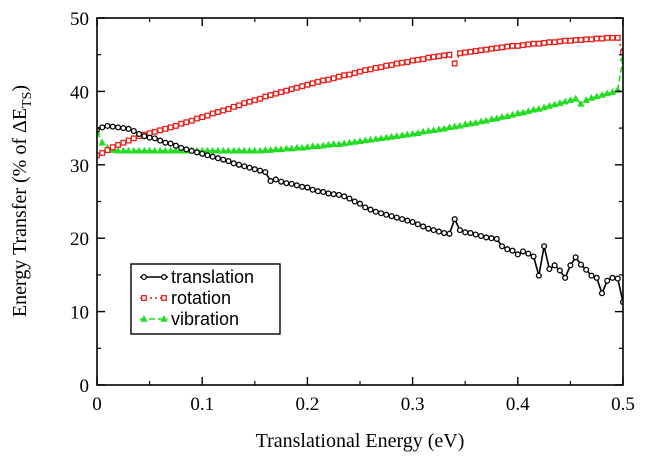 The width and height of the screenshot is (649, 458). Describe the element at coordinates (85, 386) in the screenshot. I see `y-tick-label: 0` at that location.